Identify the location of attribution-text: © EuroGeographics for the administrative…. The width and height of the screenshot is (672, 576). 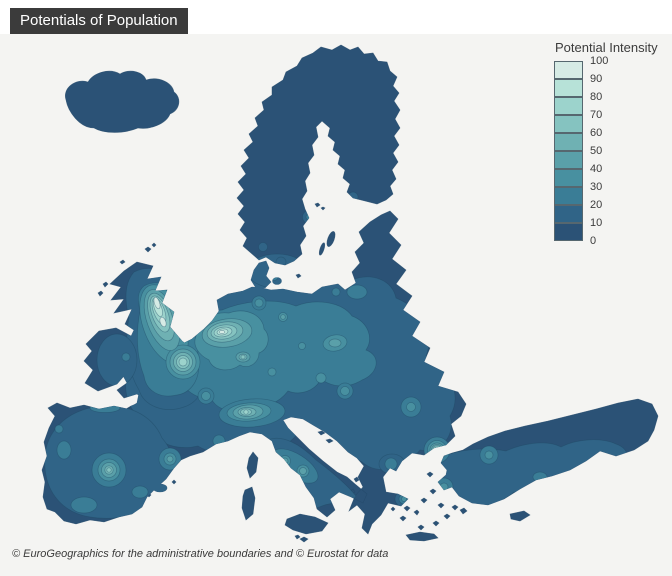
(200, 554).